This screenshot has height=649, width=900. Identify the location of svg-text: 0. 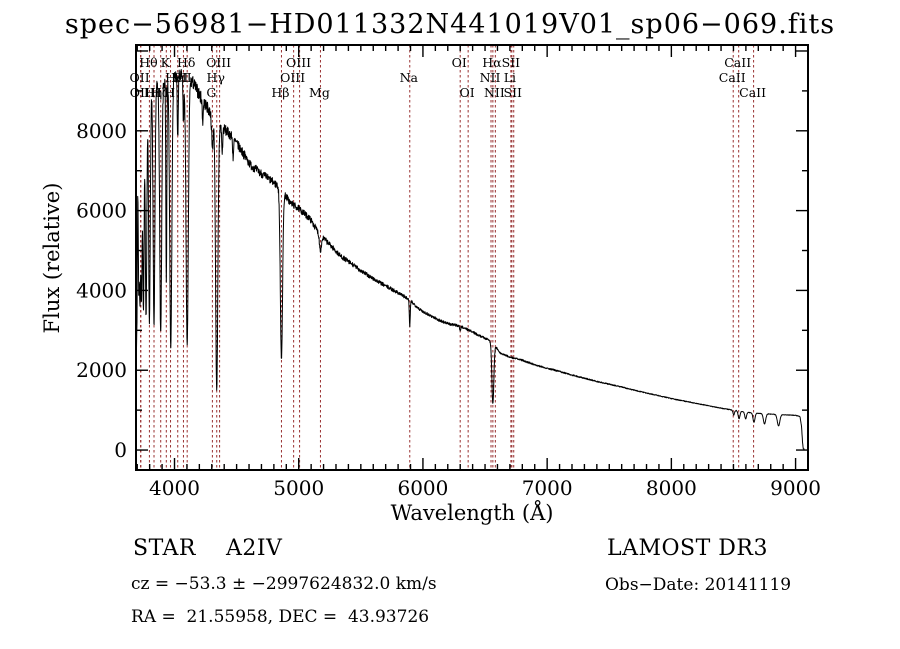
(120, 450).